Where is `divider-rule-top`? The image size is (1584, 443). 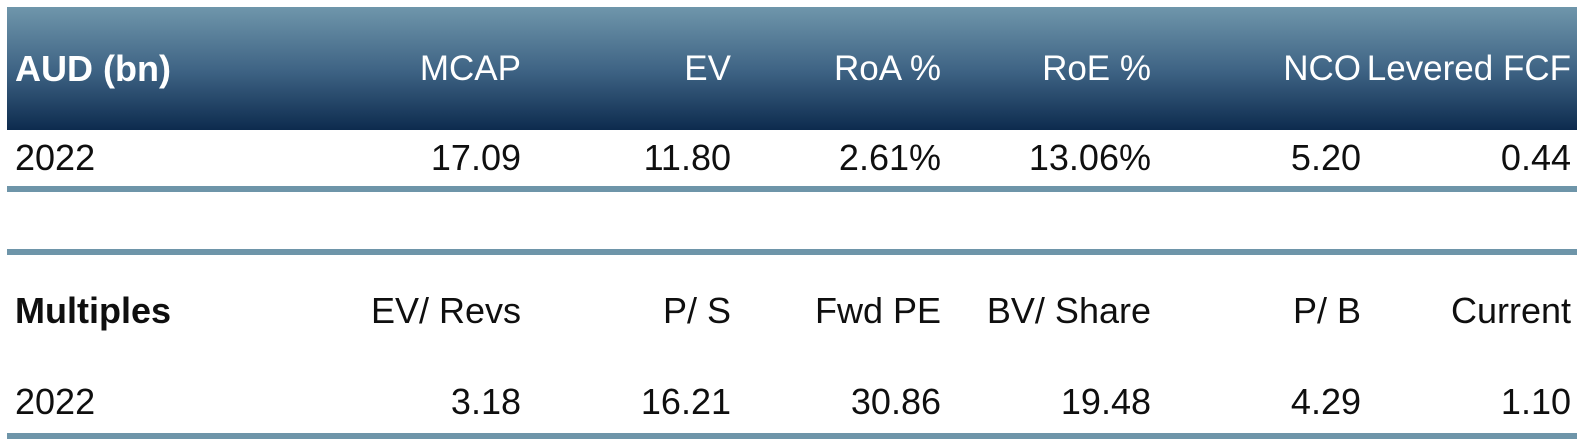 divider-rule-top is located at coordinates (792, 189).